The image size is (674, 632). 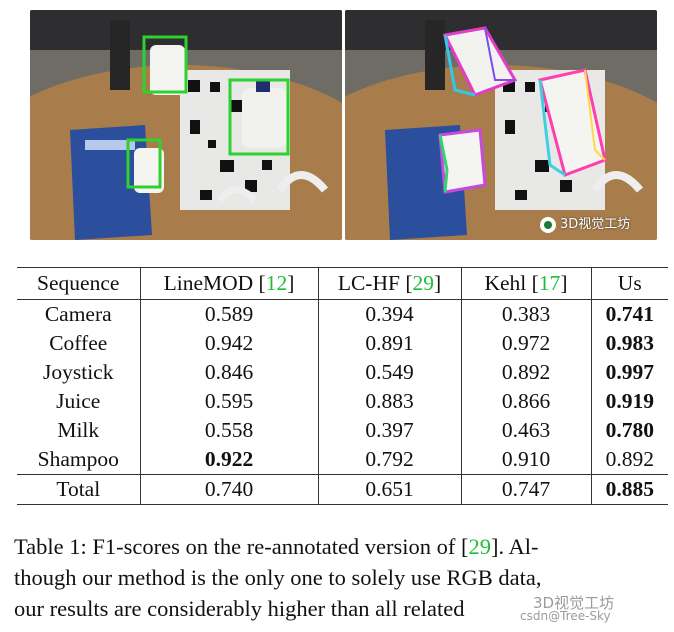 I want to click on cell-kehl: 0.747, so click(x=525, y=489).